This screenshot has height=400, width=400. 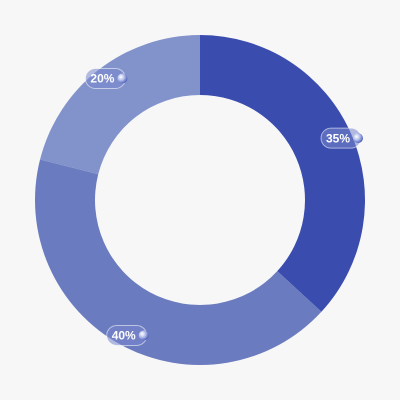 I want to click on value-label: 40%, so click(x=124, y=336).